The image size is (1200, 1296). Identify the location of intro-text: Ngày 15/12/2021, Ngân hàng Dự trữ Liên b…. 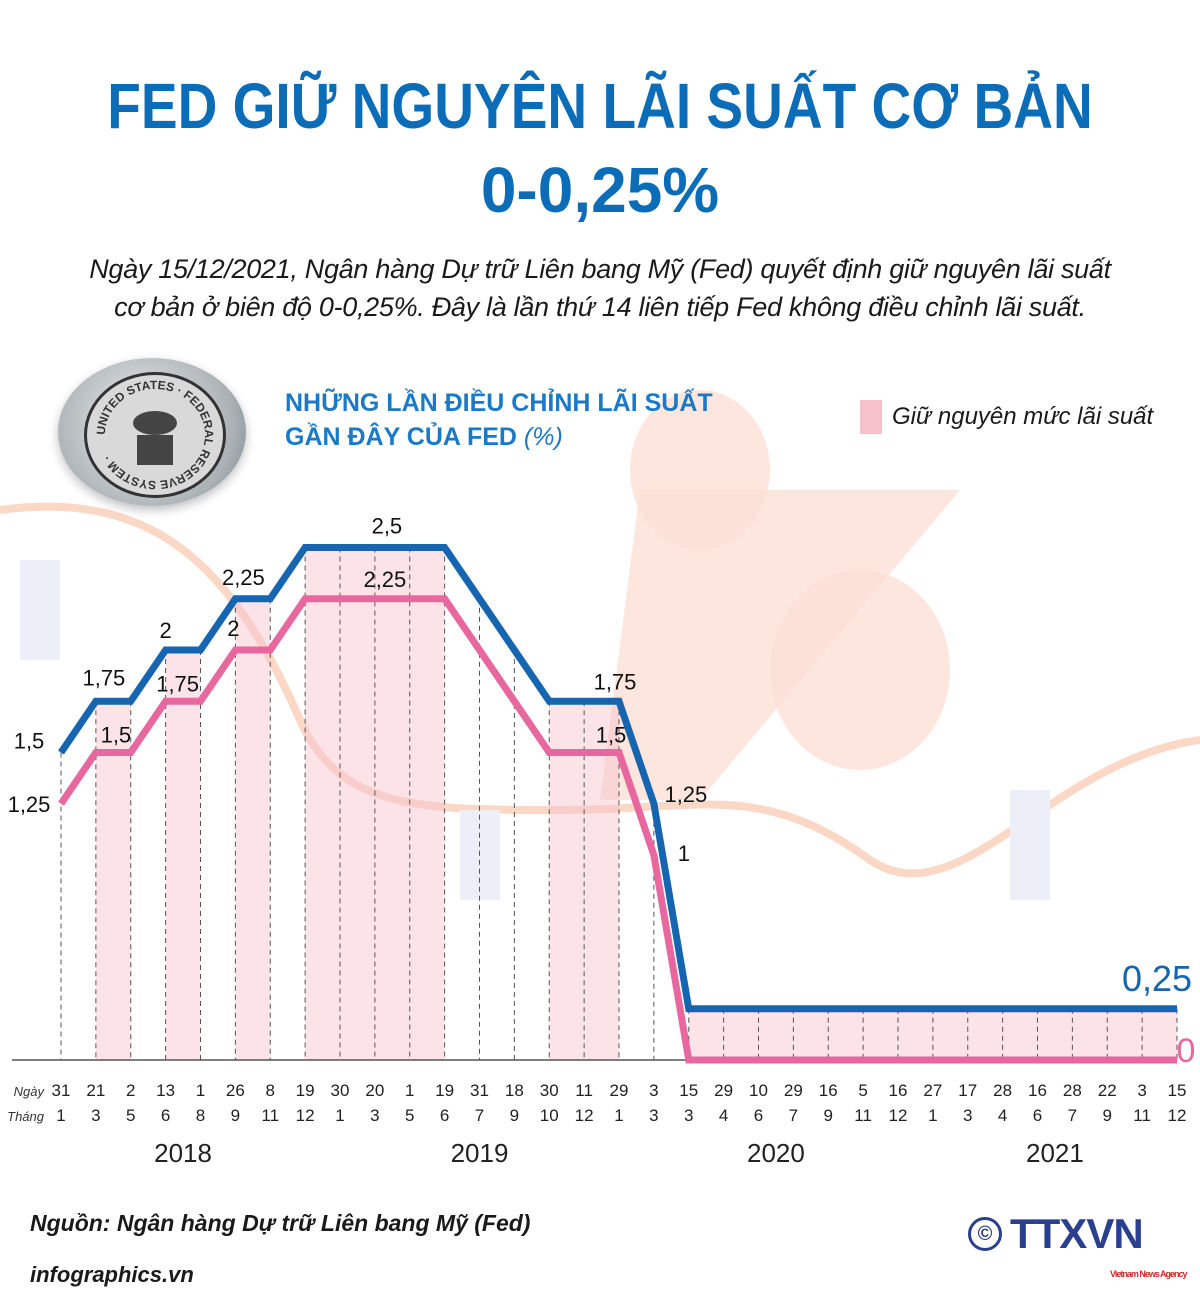
(600, 288).